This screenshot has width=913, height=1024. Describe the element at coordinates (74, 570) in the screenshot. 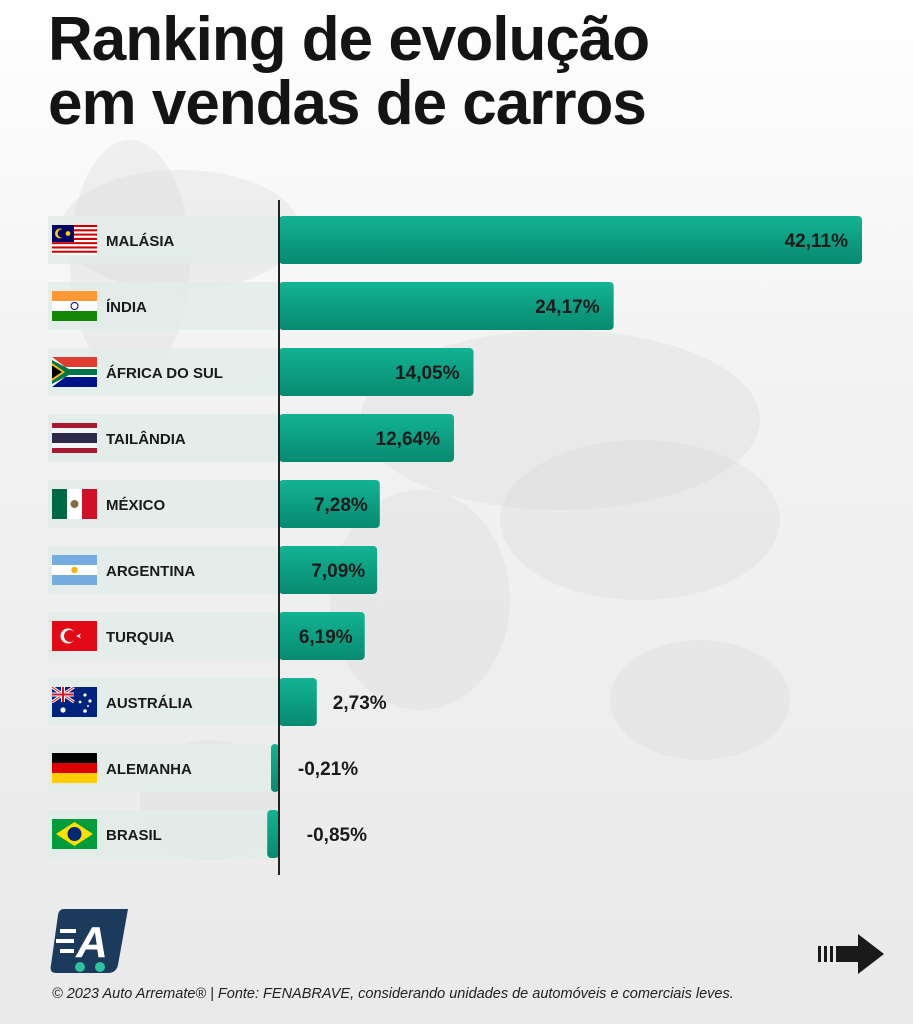

I see `argentina-flag-icon` at that location.